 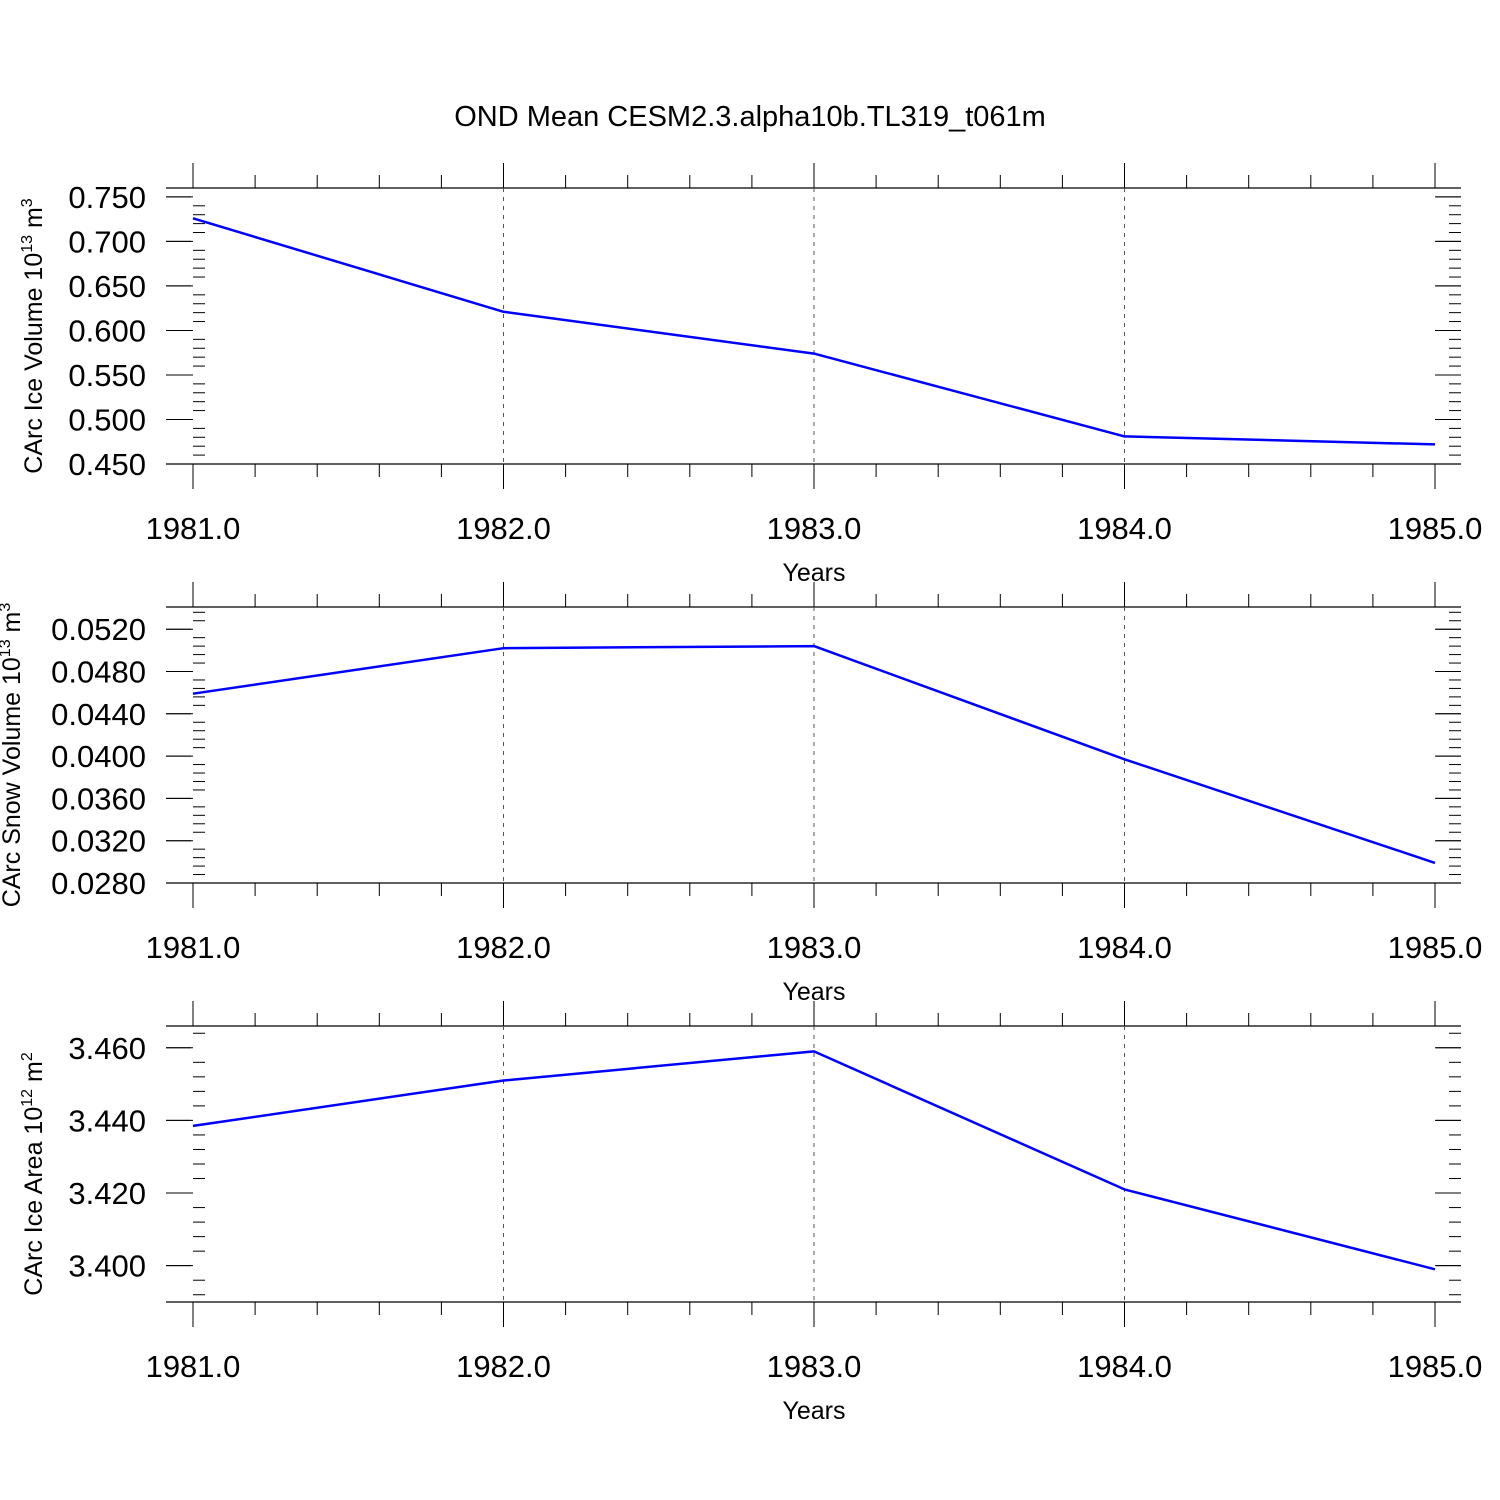 I want to click on y-axis-label: CArc Snow Volume 1013 m3, so click(x=13, y=755).